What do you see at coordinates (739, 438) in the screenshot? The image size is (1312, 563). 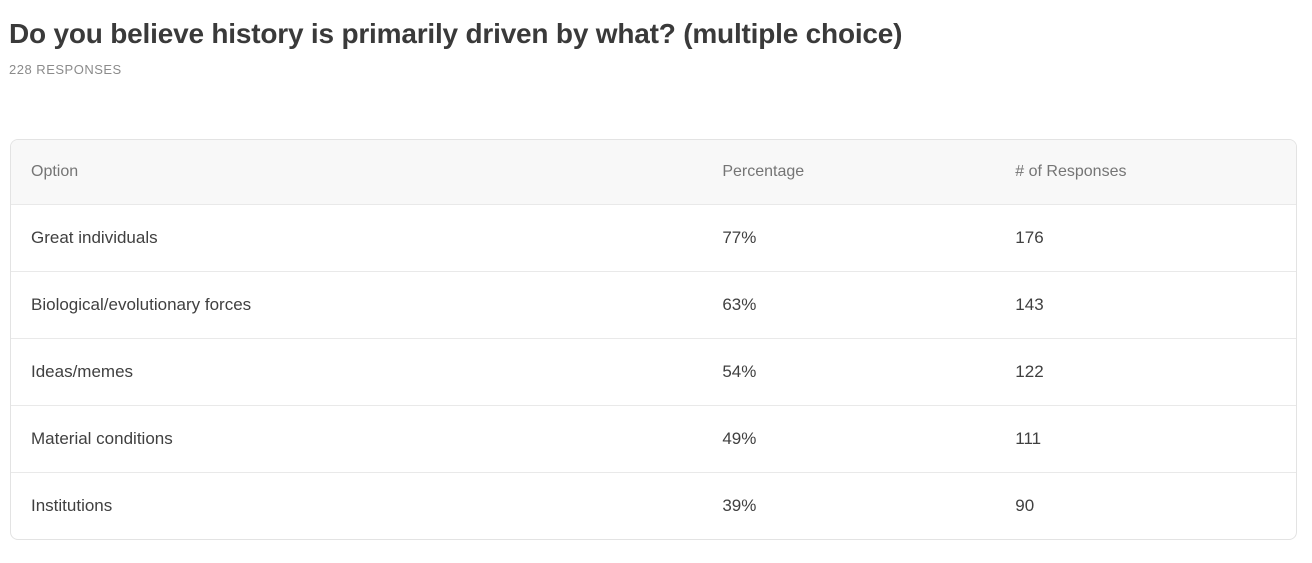 I see `cell-percentage: 49%` at bounding box center [739, 438].